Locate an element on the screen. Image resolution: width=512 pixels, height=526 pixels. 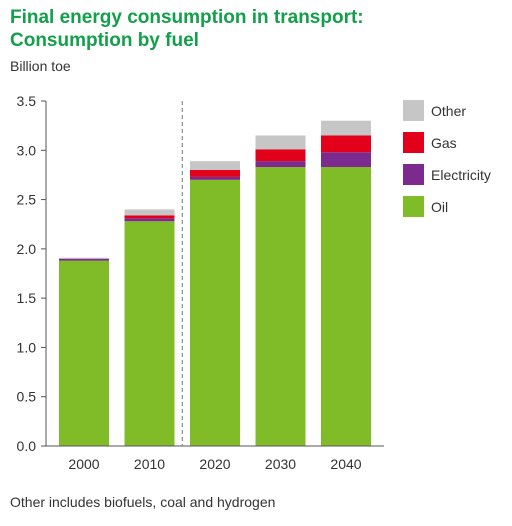
x-tick-label-2000: 2000 is located at coordinates (83, 464).